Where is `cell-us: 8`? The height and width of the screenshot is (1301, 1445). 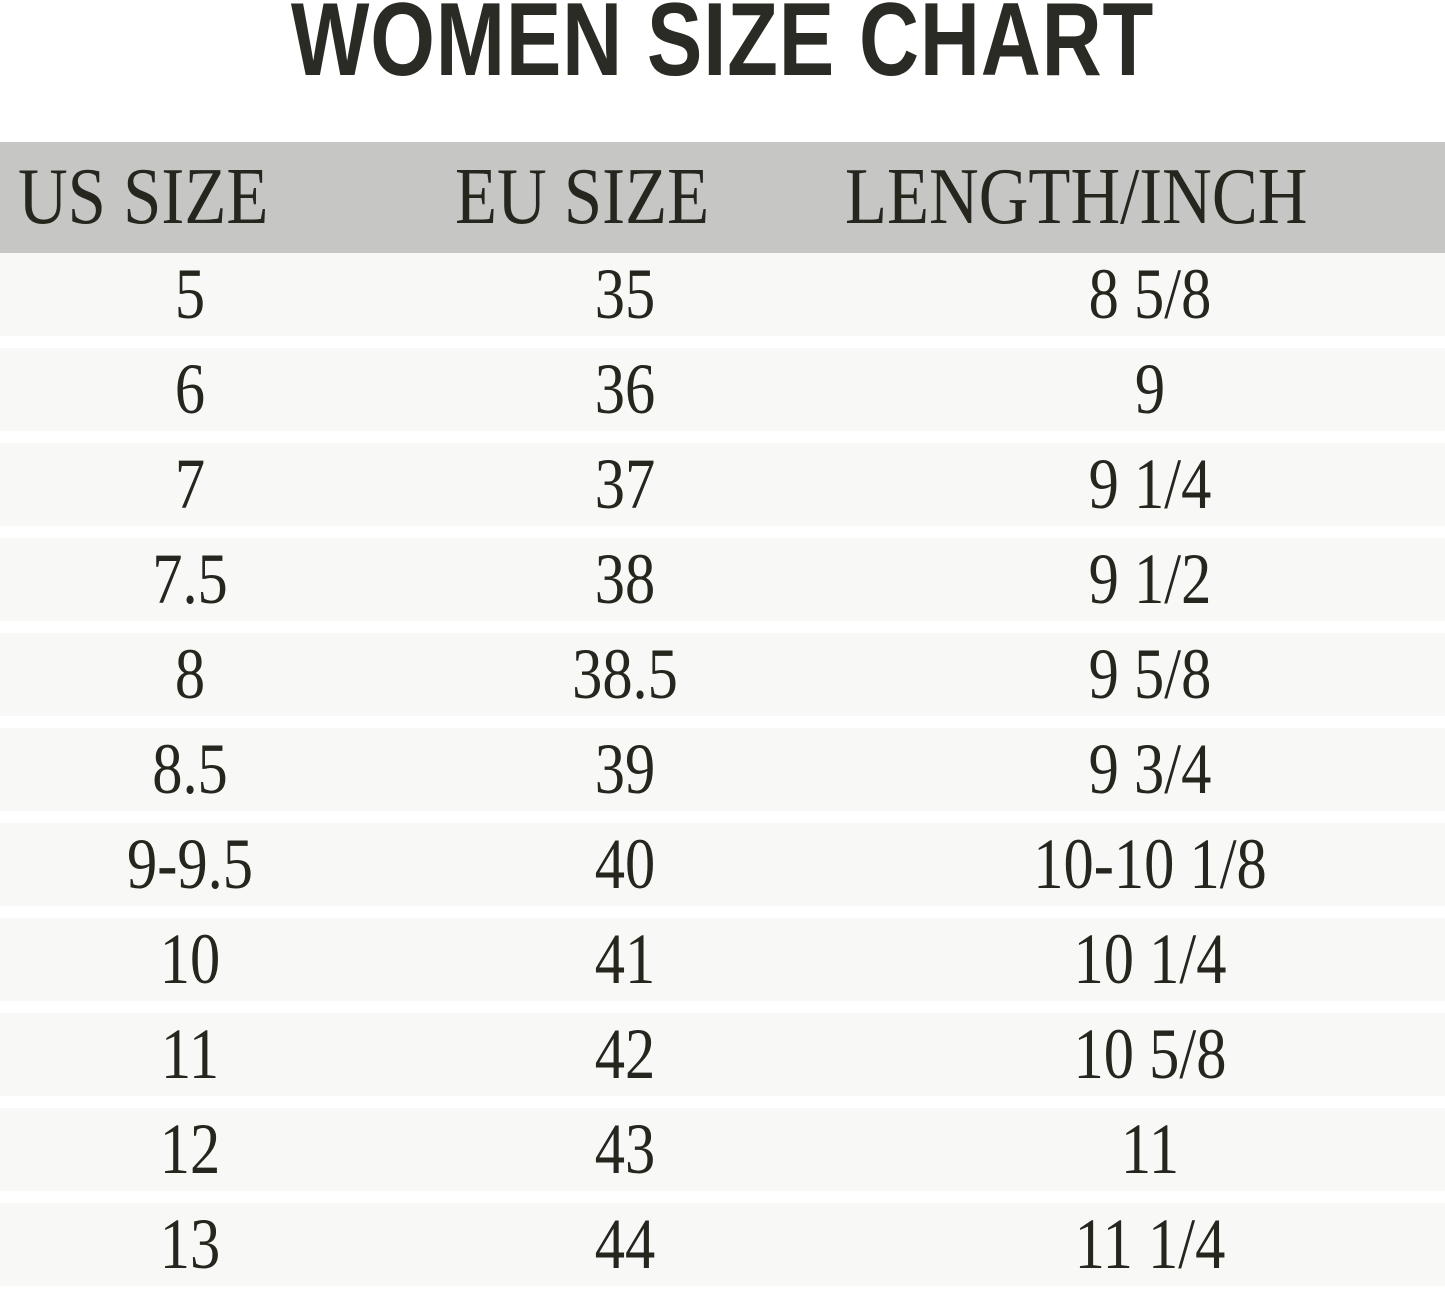
cell-us: 8 is located at coordinates (190, 674).